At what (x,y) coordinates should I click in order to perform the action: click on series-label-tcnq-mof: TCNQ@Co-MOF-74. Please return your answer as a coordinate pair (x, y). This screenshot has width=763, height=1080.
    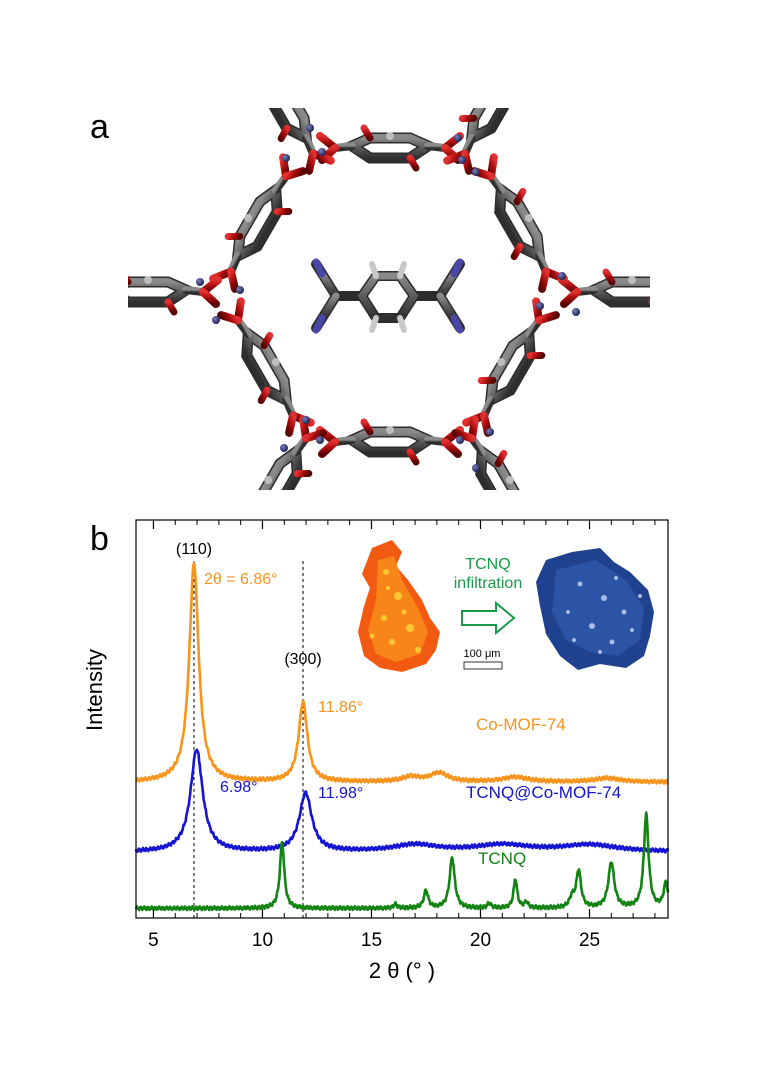
    Looking at the image, I should click on (543, 792).